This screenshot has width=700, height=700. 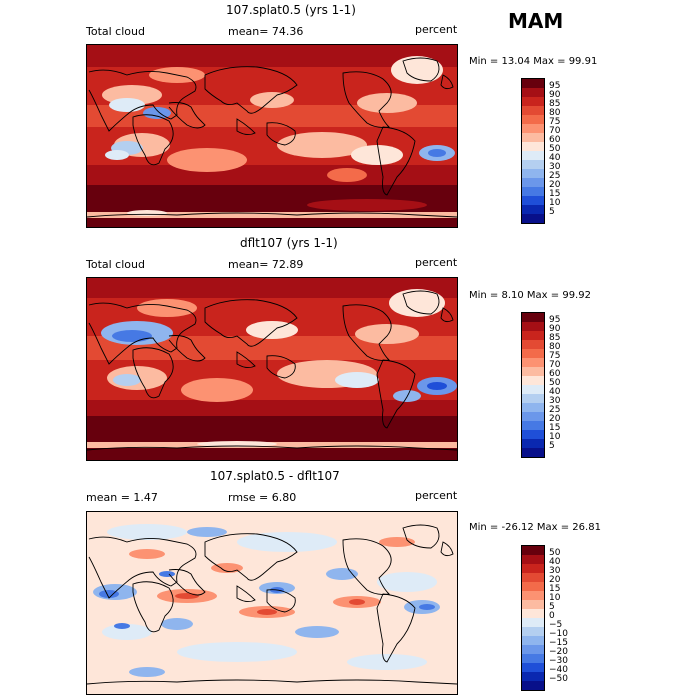 I want to click on panel-2-units-label: percent, so click(x=436, y=262).